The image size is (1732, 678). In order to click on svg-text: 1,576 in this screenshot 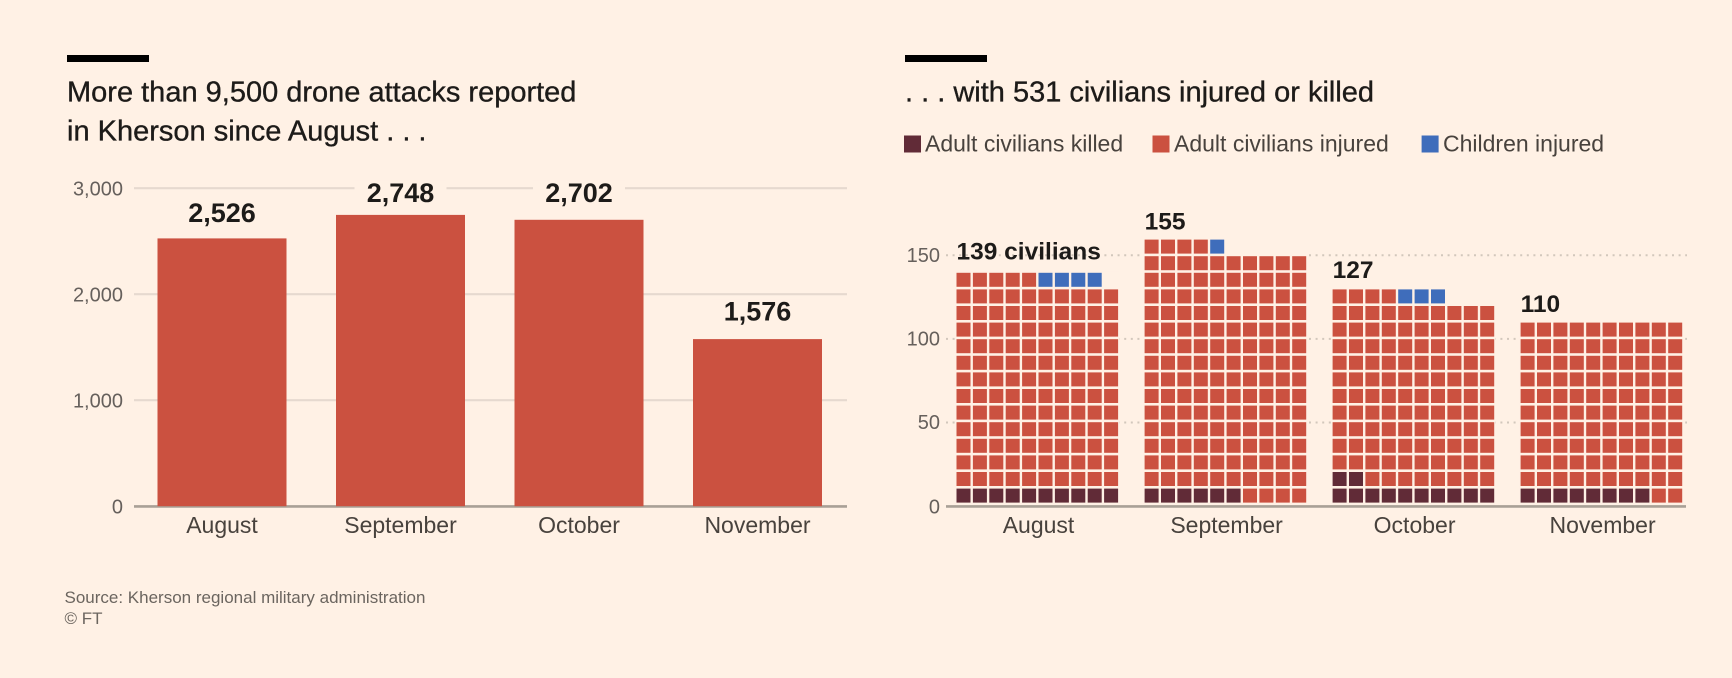, I will do `click(758, 311)`.